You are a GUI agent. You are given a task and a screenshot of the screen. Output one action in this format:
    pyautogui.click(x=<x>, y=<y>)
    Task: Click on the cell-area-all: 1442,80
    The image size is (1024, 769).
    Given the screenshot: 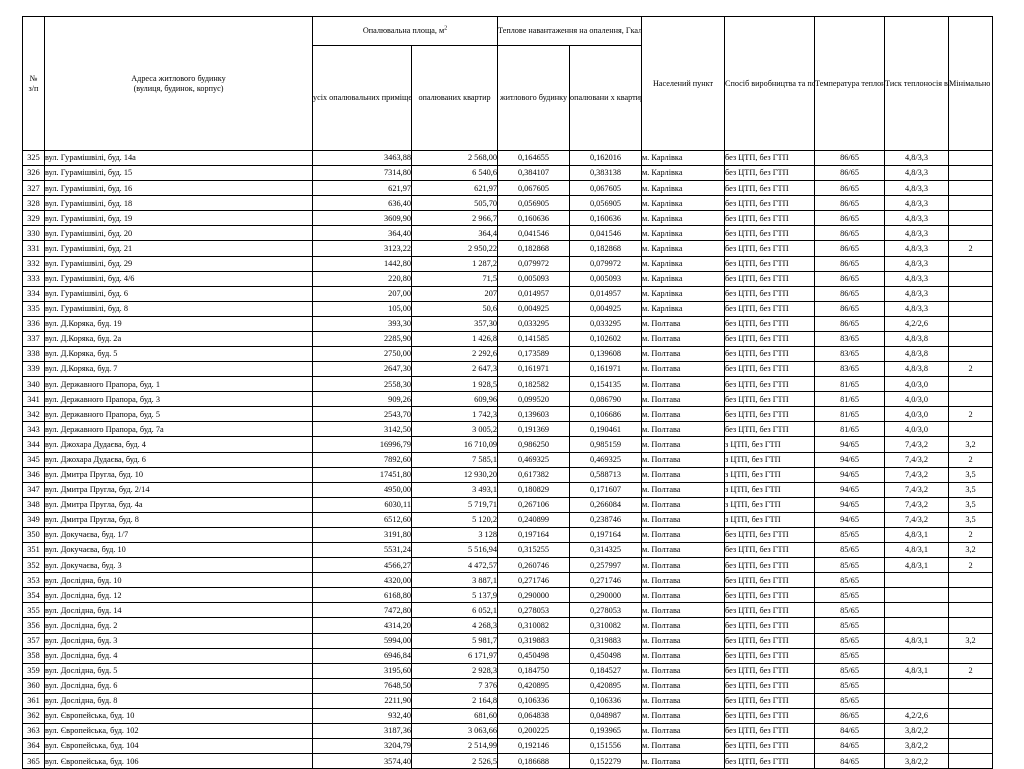 What is the action you would take?
    pyautogui.click(x=362, y=263)
    